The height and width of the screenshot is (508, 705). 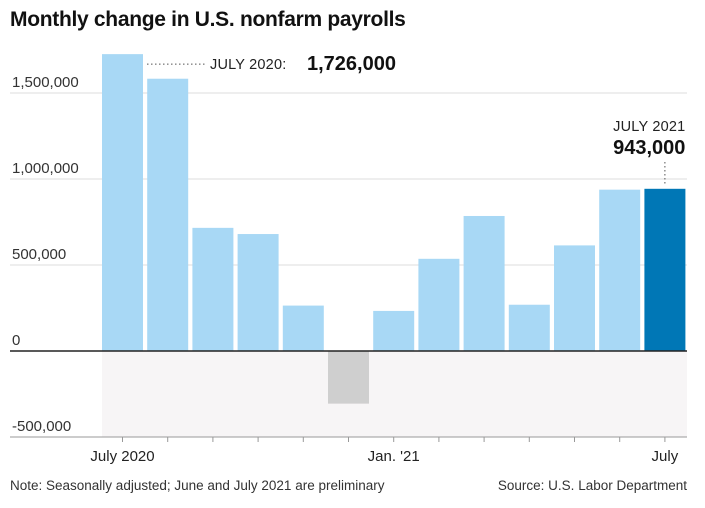 I want to click on bar-jul-2021, so click(x=665, y=269).